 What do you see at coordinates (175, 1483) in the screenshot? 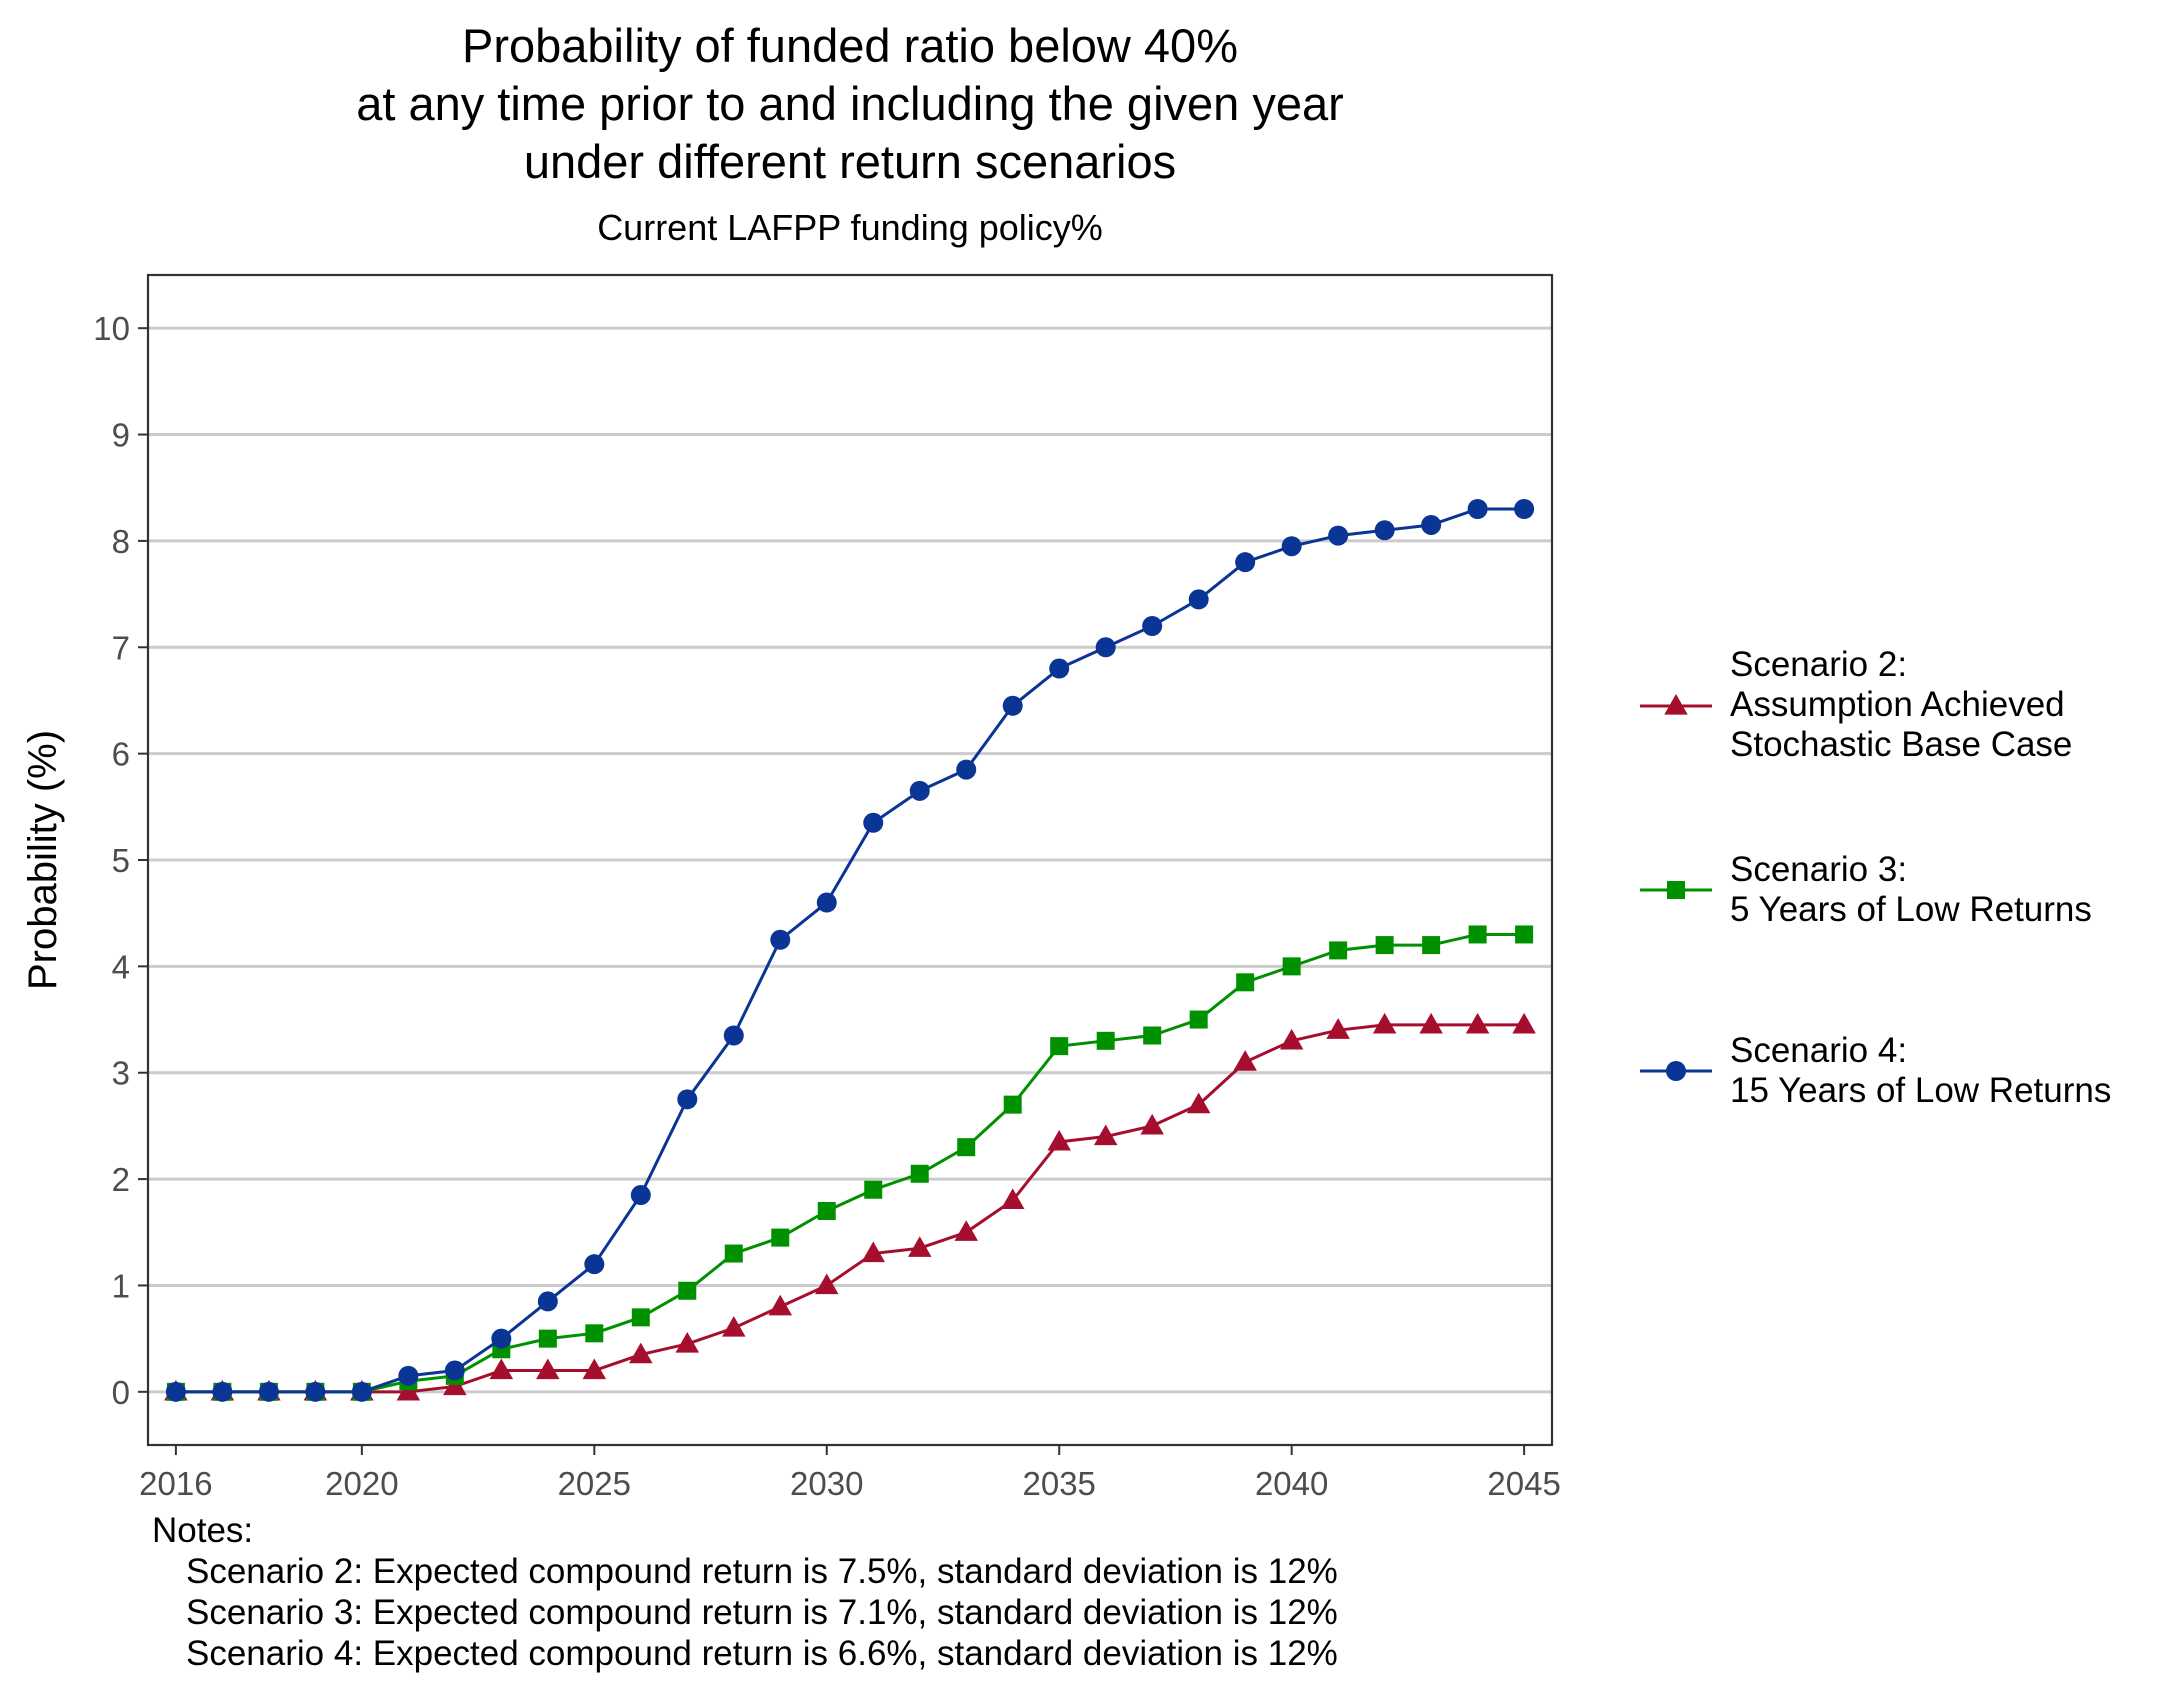
I see `x-tick-label: 2016` at bounding box center [175, 1483].